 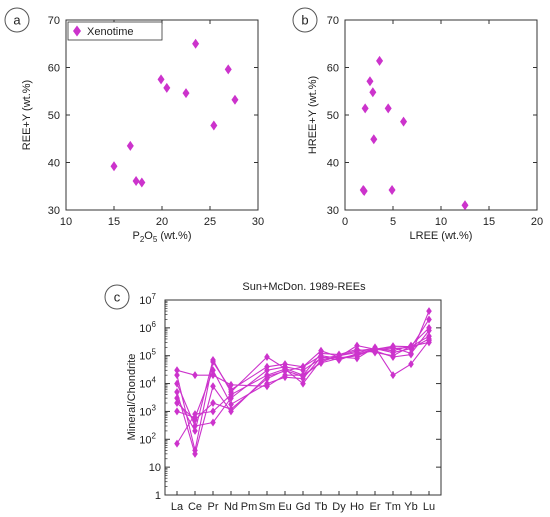 What do you see at coordinates (267, 507) in the screenshot?
I see `x-tick-label: Sm` at bounding box center [267, 507].